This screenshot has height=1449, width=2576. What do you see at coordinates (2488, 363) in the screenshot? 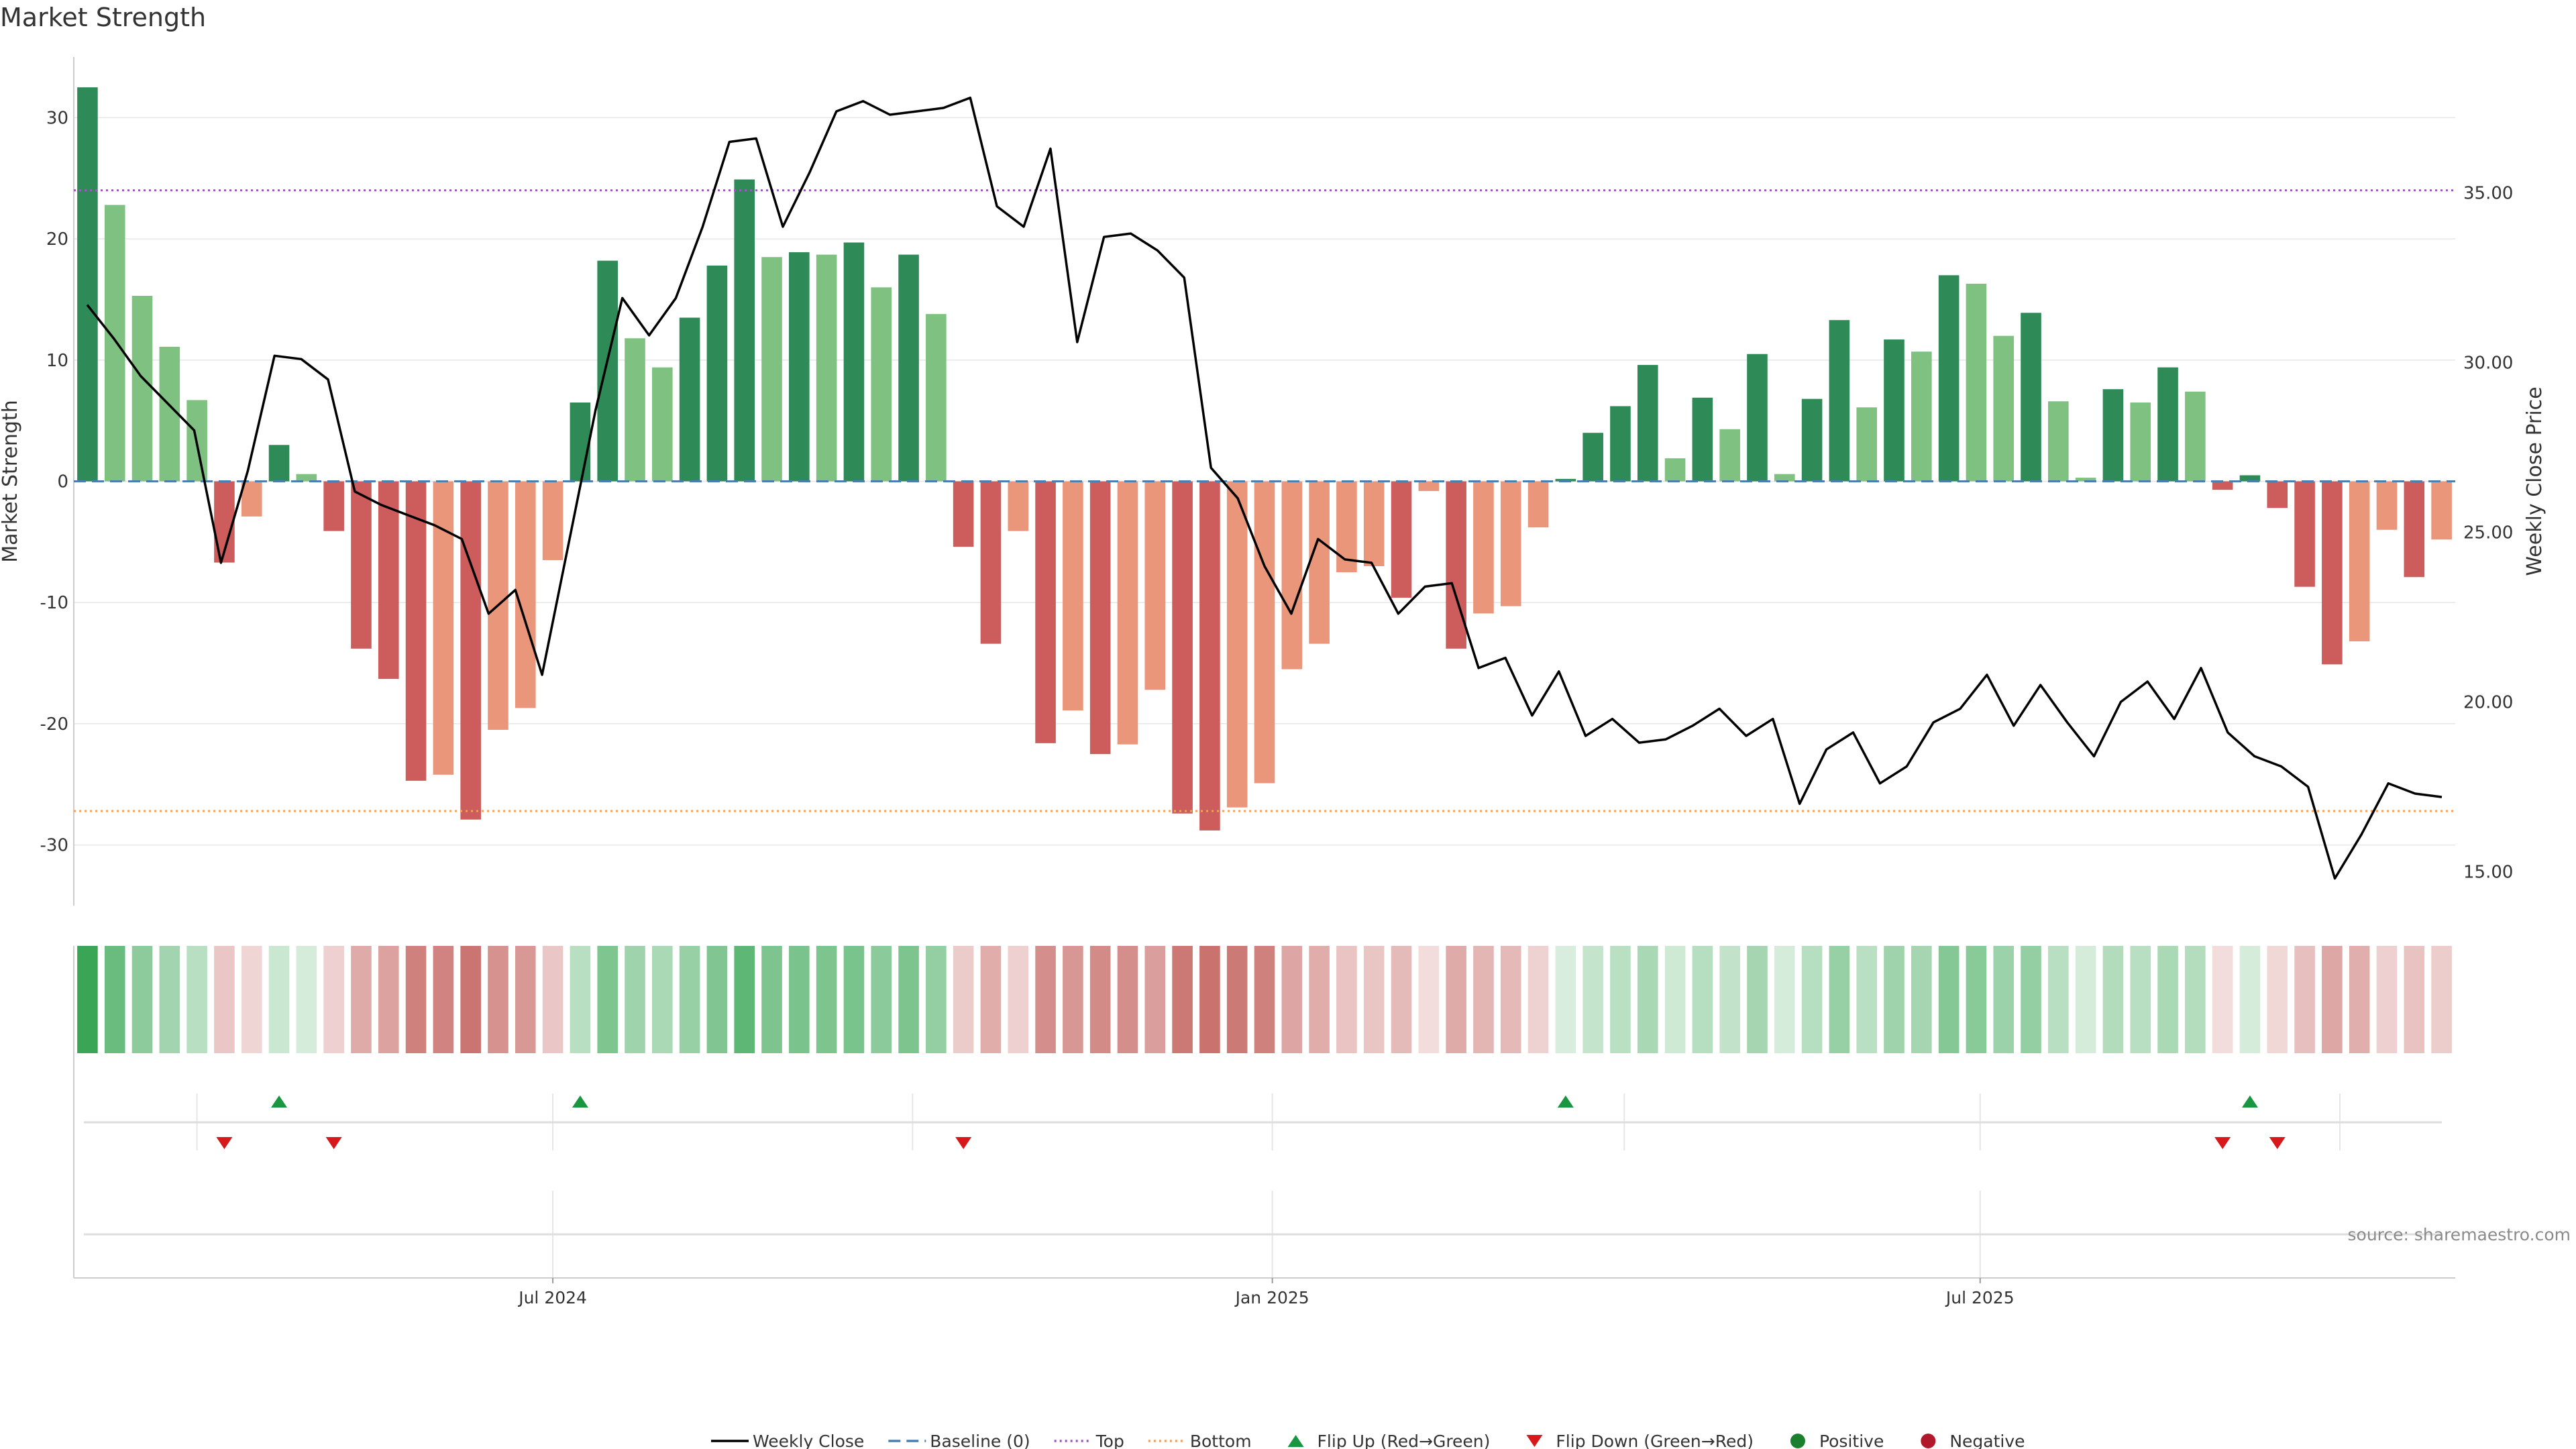
I see `y-tick-label-right: 30.00` at bounding box center [2488, 363].